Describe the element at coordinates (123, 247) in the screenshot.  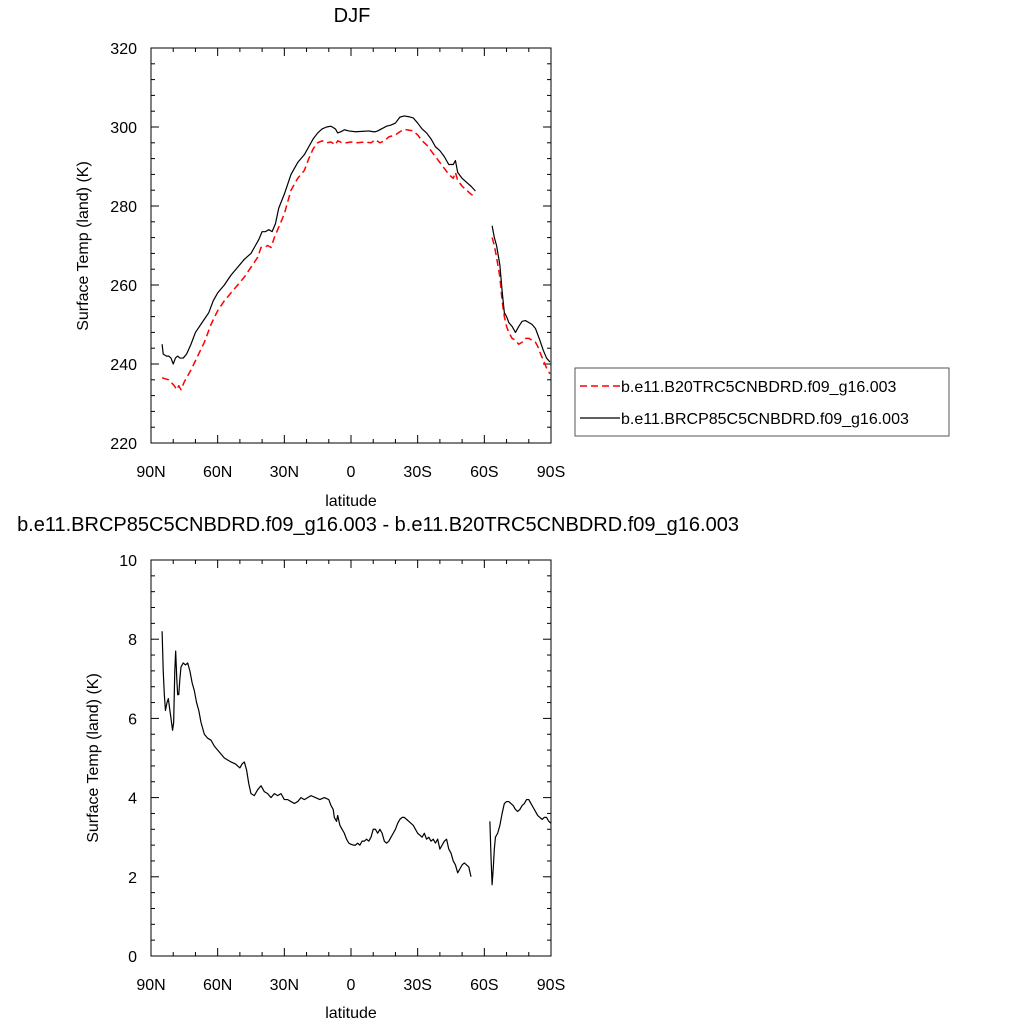
I see `top-y-tick-labels: 220 240 260 280 300 320` at that location.